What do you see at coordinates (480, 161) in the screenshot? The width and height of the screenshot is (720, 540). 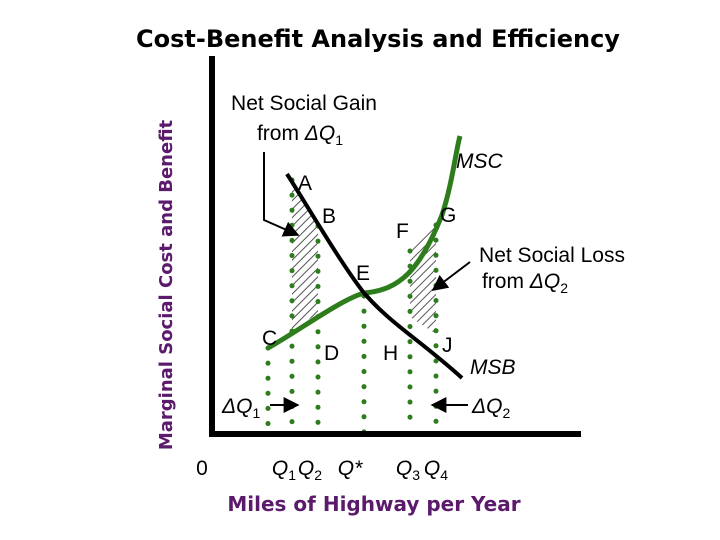 I see `msc-series-label: MSC` at bounding box center [480, 161].